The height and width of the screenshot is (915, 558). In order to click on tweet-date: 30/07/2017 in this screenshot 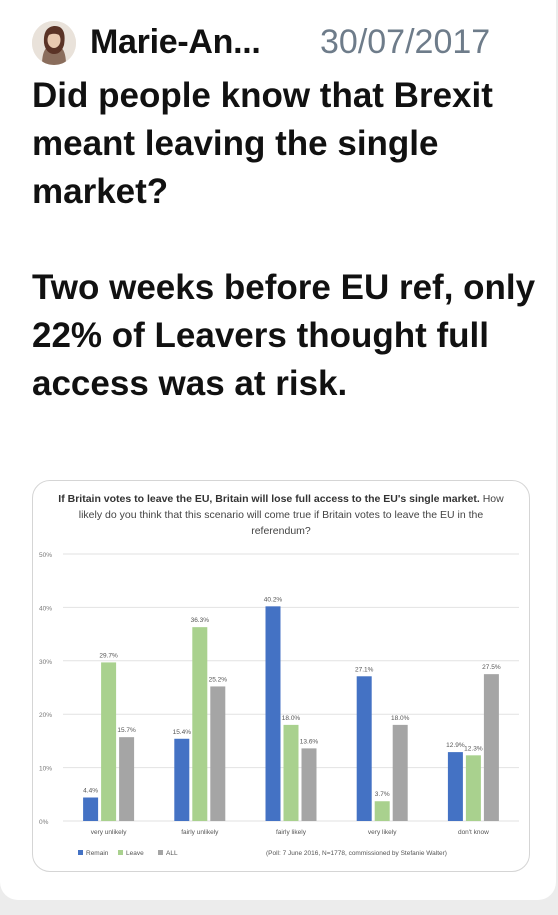, I will do `click(405, 42)`.